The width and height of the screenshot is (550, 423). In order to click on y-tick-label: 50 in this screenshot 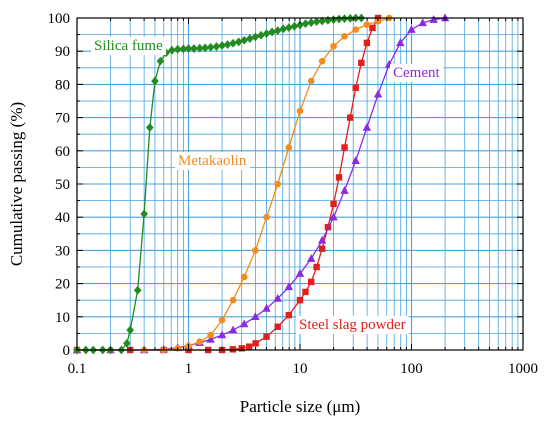, I will do `click(62, 185)`.